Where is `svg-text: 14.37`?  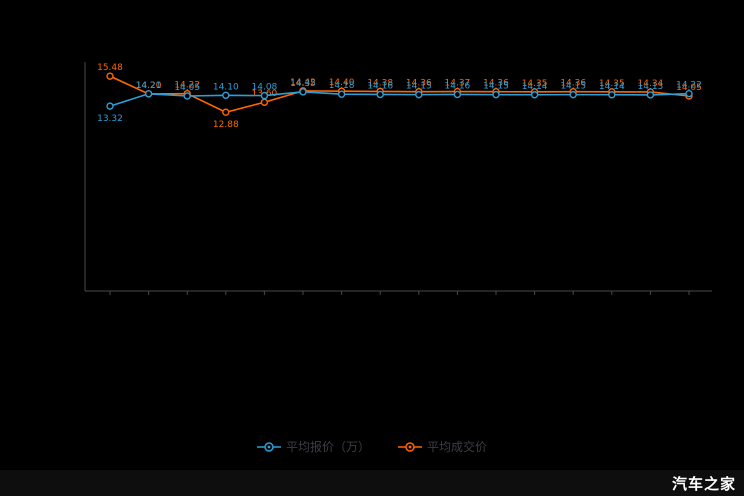 svg-text: 14.37 is located at coordinates (458, 84).